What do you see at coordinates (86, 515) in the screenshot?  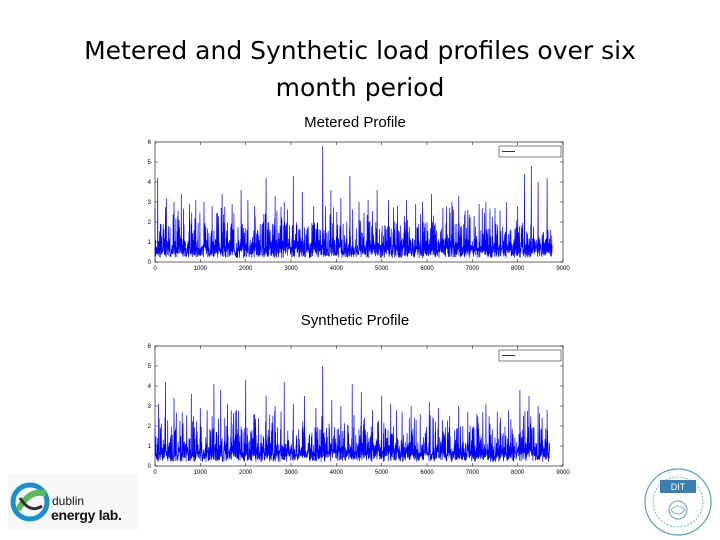 I see `logo-text-energy-lab: energy lab.` at bounding box center [86, 515].